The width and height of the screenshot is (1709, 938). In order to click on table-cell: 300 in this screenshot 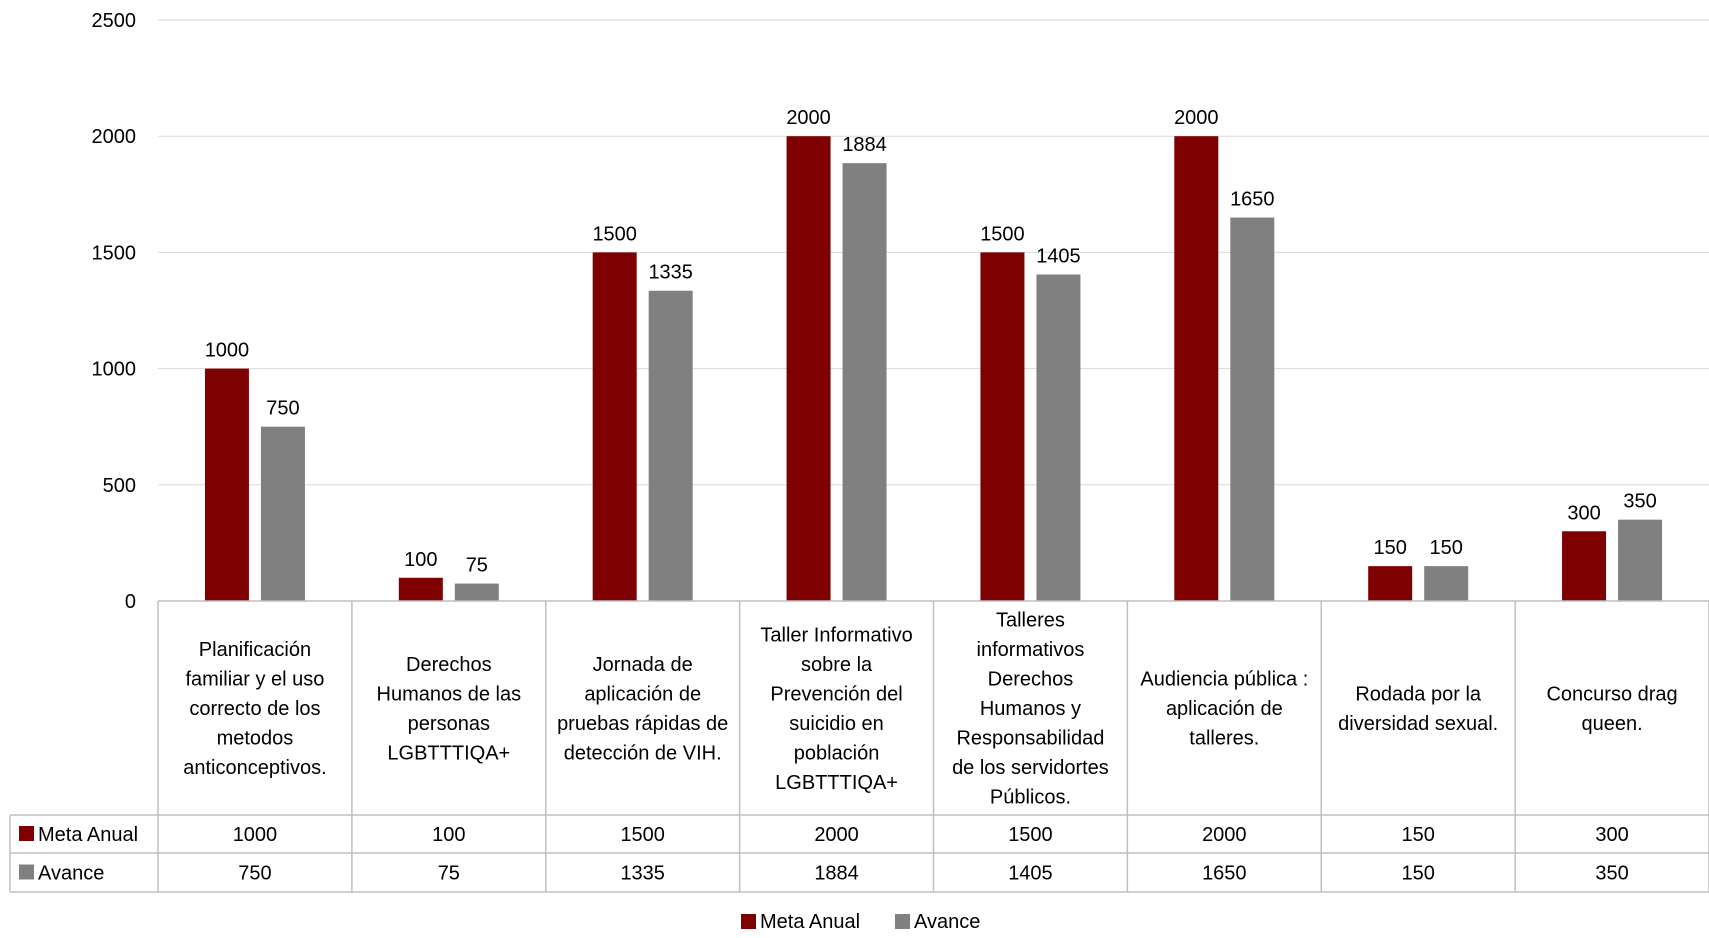, I will do `click(1611, 835)`.